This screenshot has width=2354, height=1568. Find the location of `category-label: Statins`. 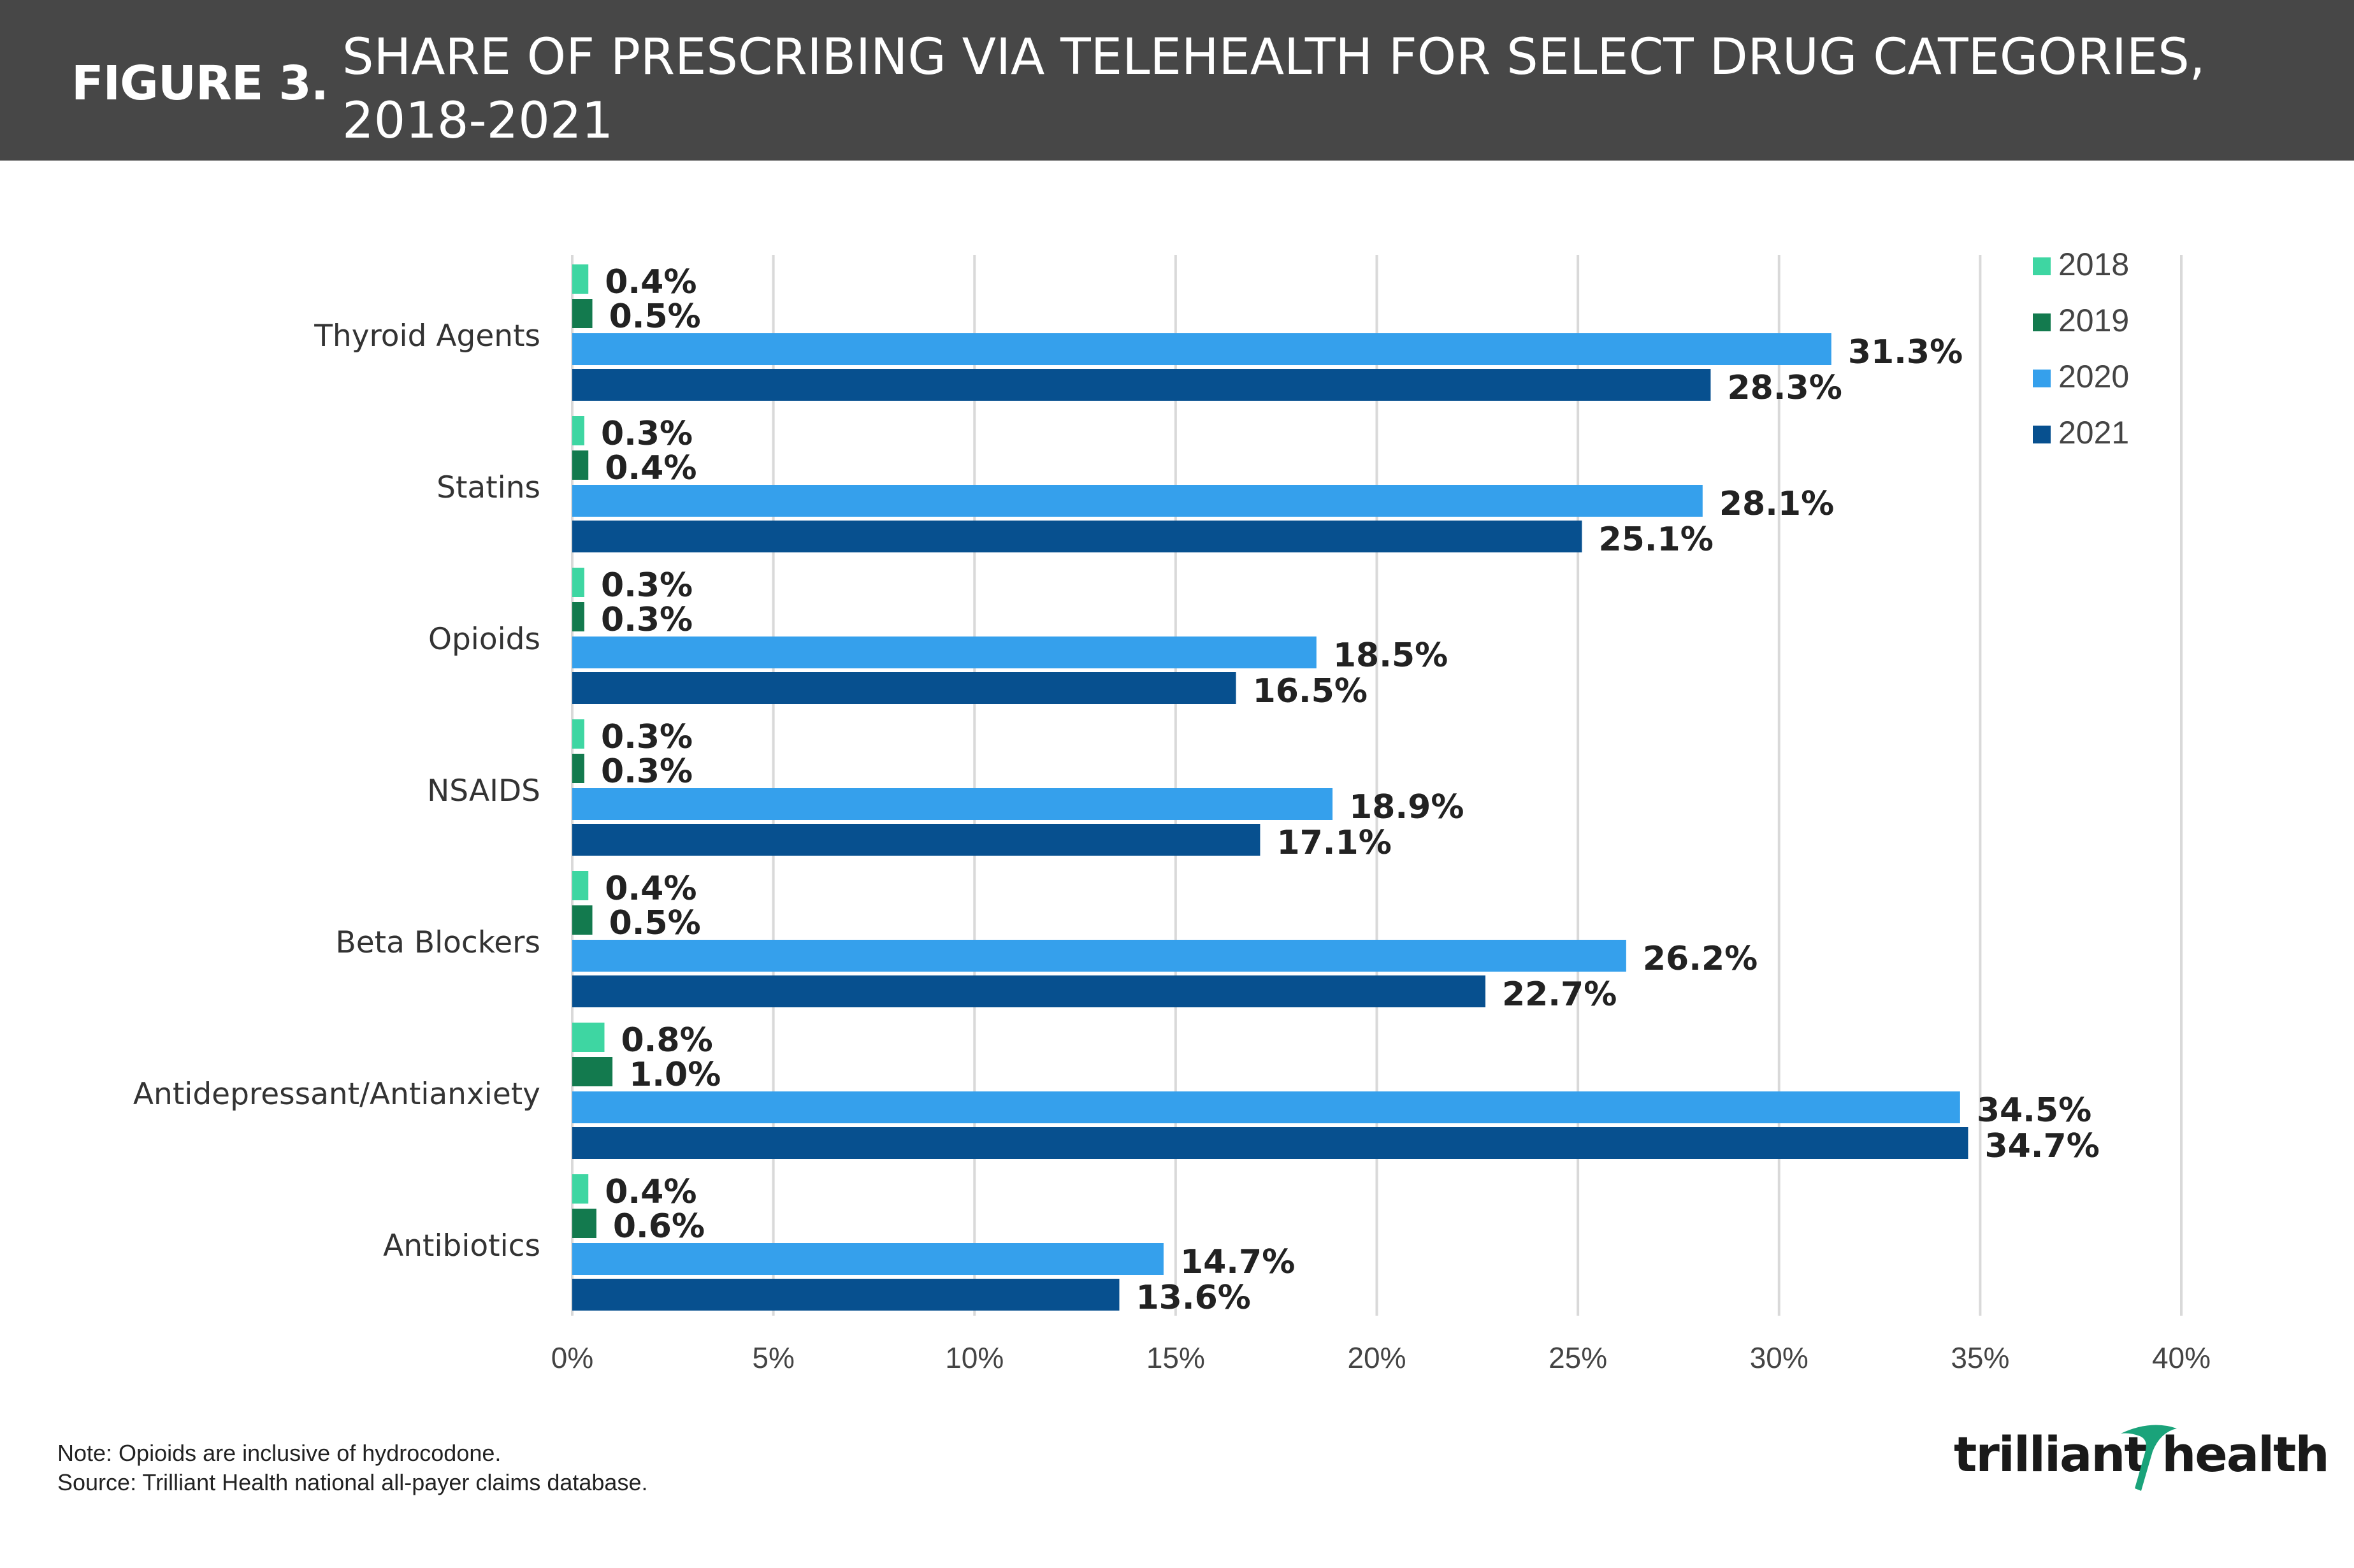

category-label: Statins is located at coordinates (488, 487).